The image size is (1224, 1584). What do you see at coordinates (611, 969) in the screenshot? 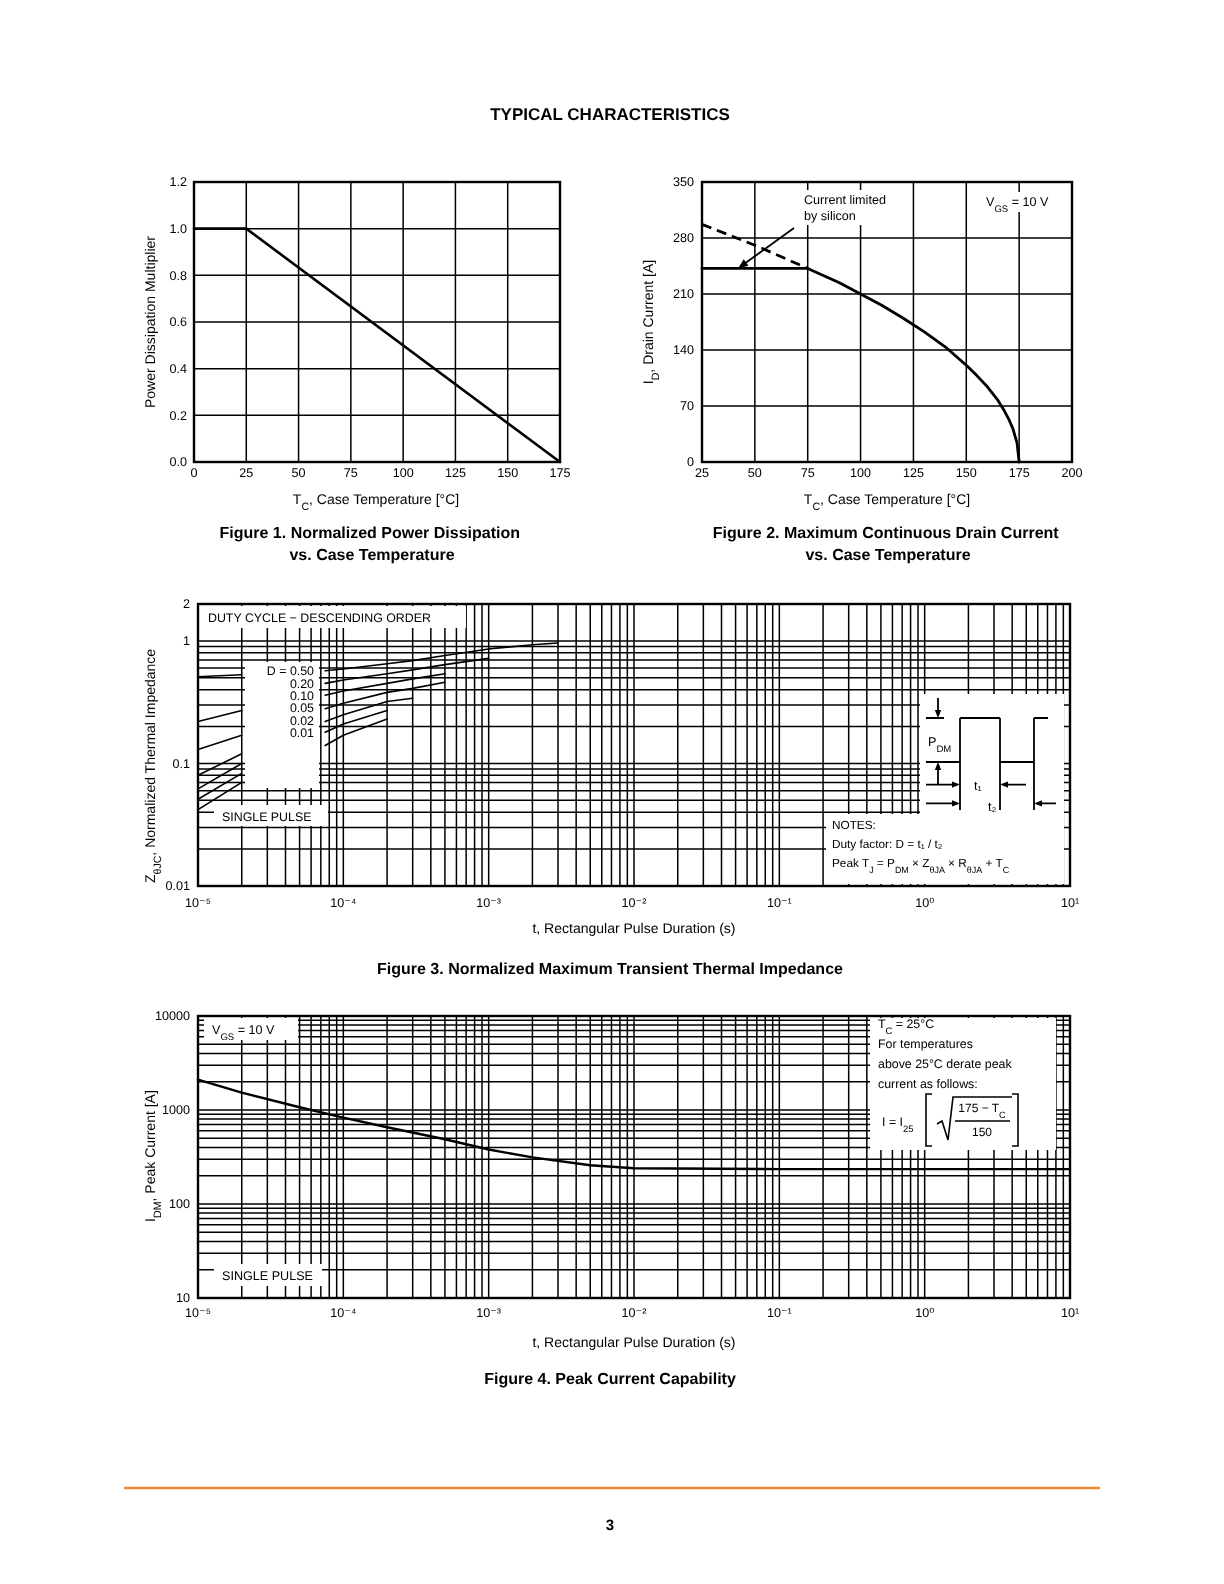
I see `text: Figure 3. Normalized Maximum Transient Thermal Impedance` at bounding box center [611, 969].